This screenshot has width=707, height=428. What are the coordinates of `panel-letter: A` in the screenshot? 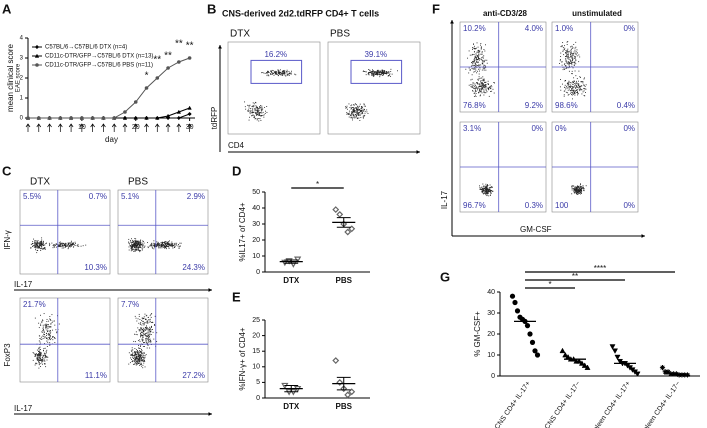 It's located at (7, 8).